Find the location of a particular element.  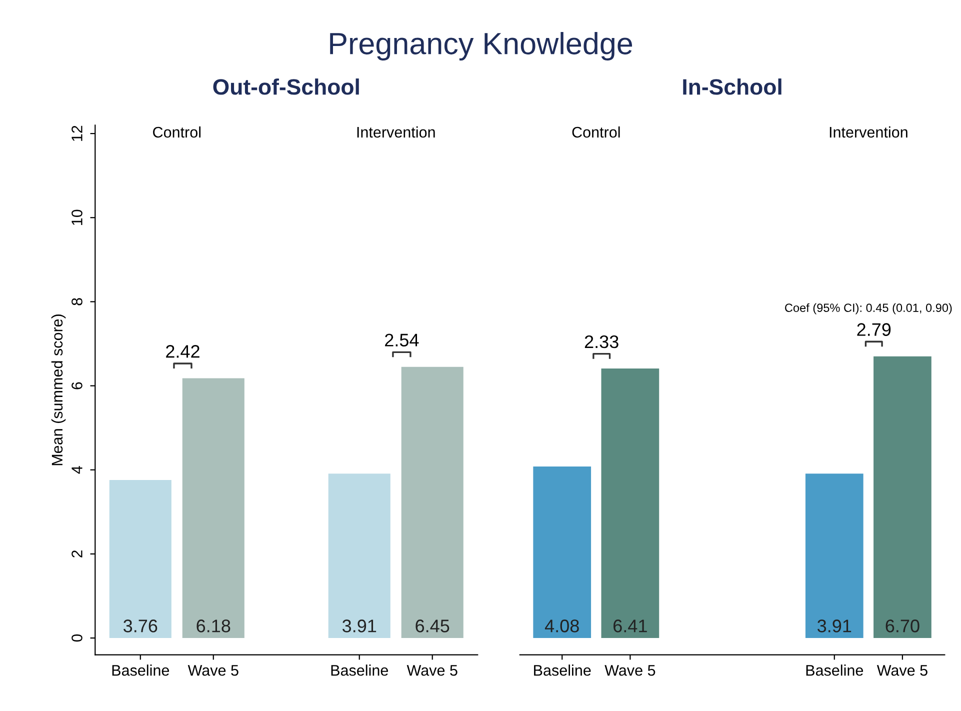

y-tick-label: 2 is located at coordinates (77, 554).